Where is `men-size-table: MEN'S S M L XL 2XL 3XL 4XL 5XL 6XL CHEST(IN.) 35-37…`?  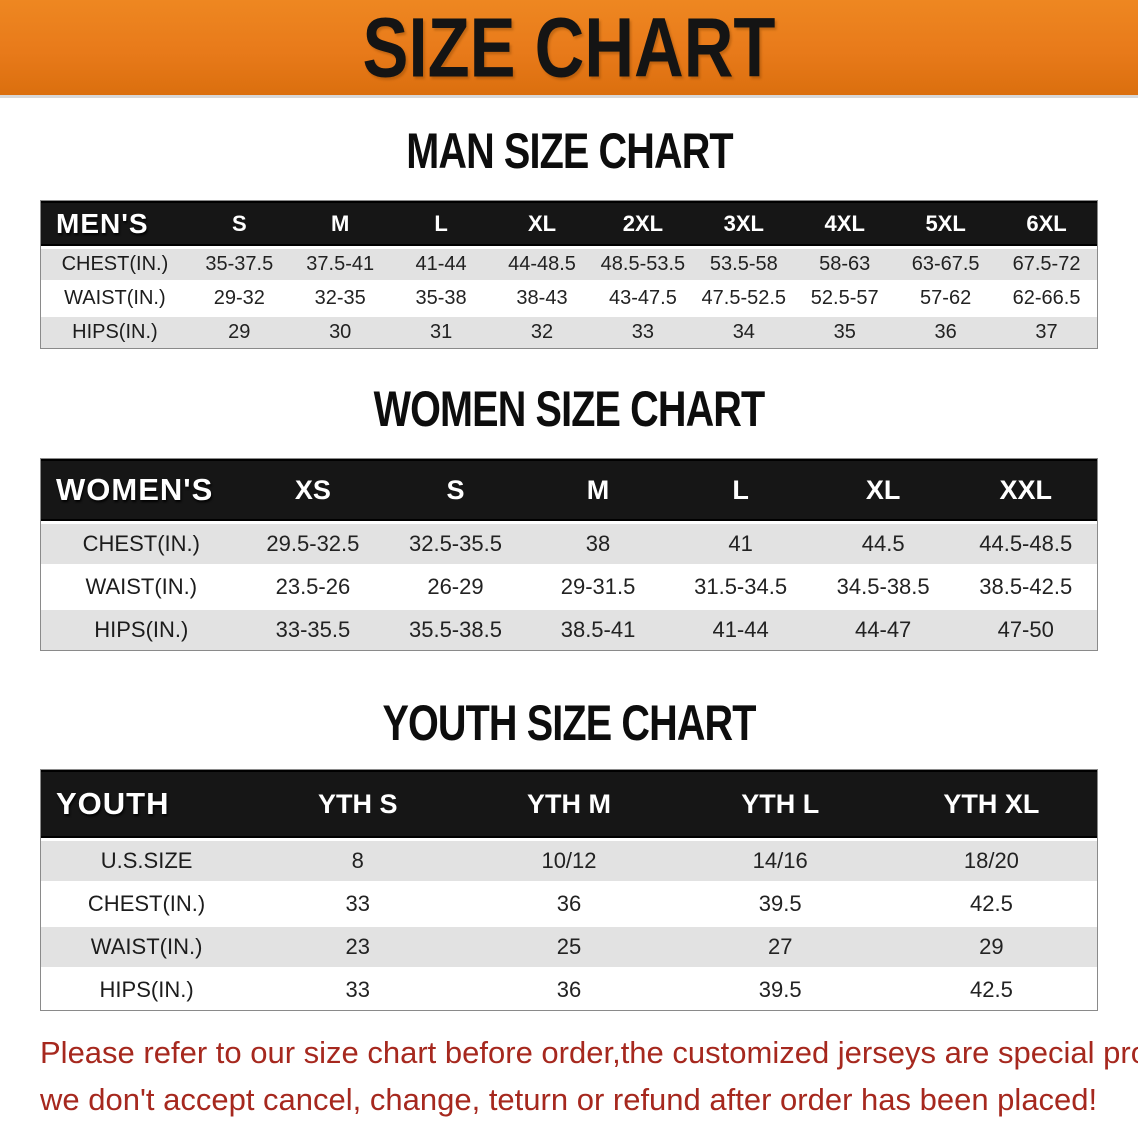 men-size-table: MEN'S S M L XL 2XL 3XL 4XL 5XL 6XL CHEST(IN.) 35-37… is located at coordinates (569, 274).